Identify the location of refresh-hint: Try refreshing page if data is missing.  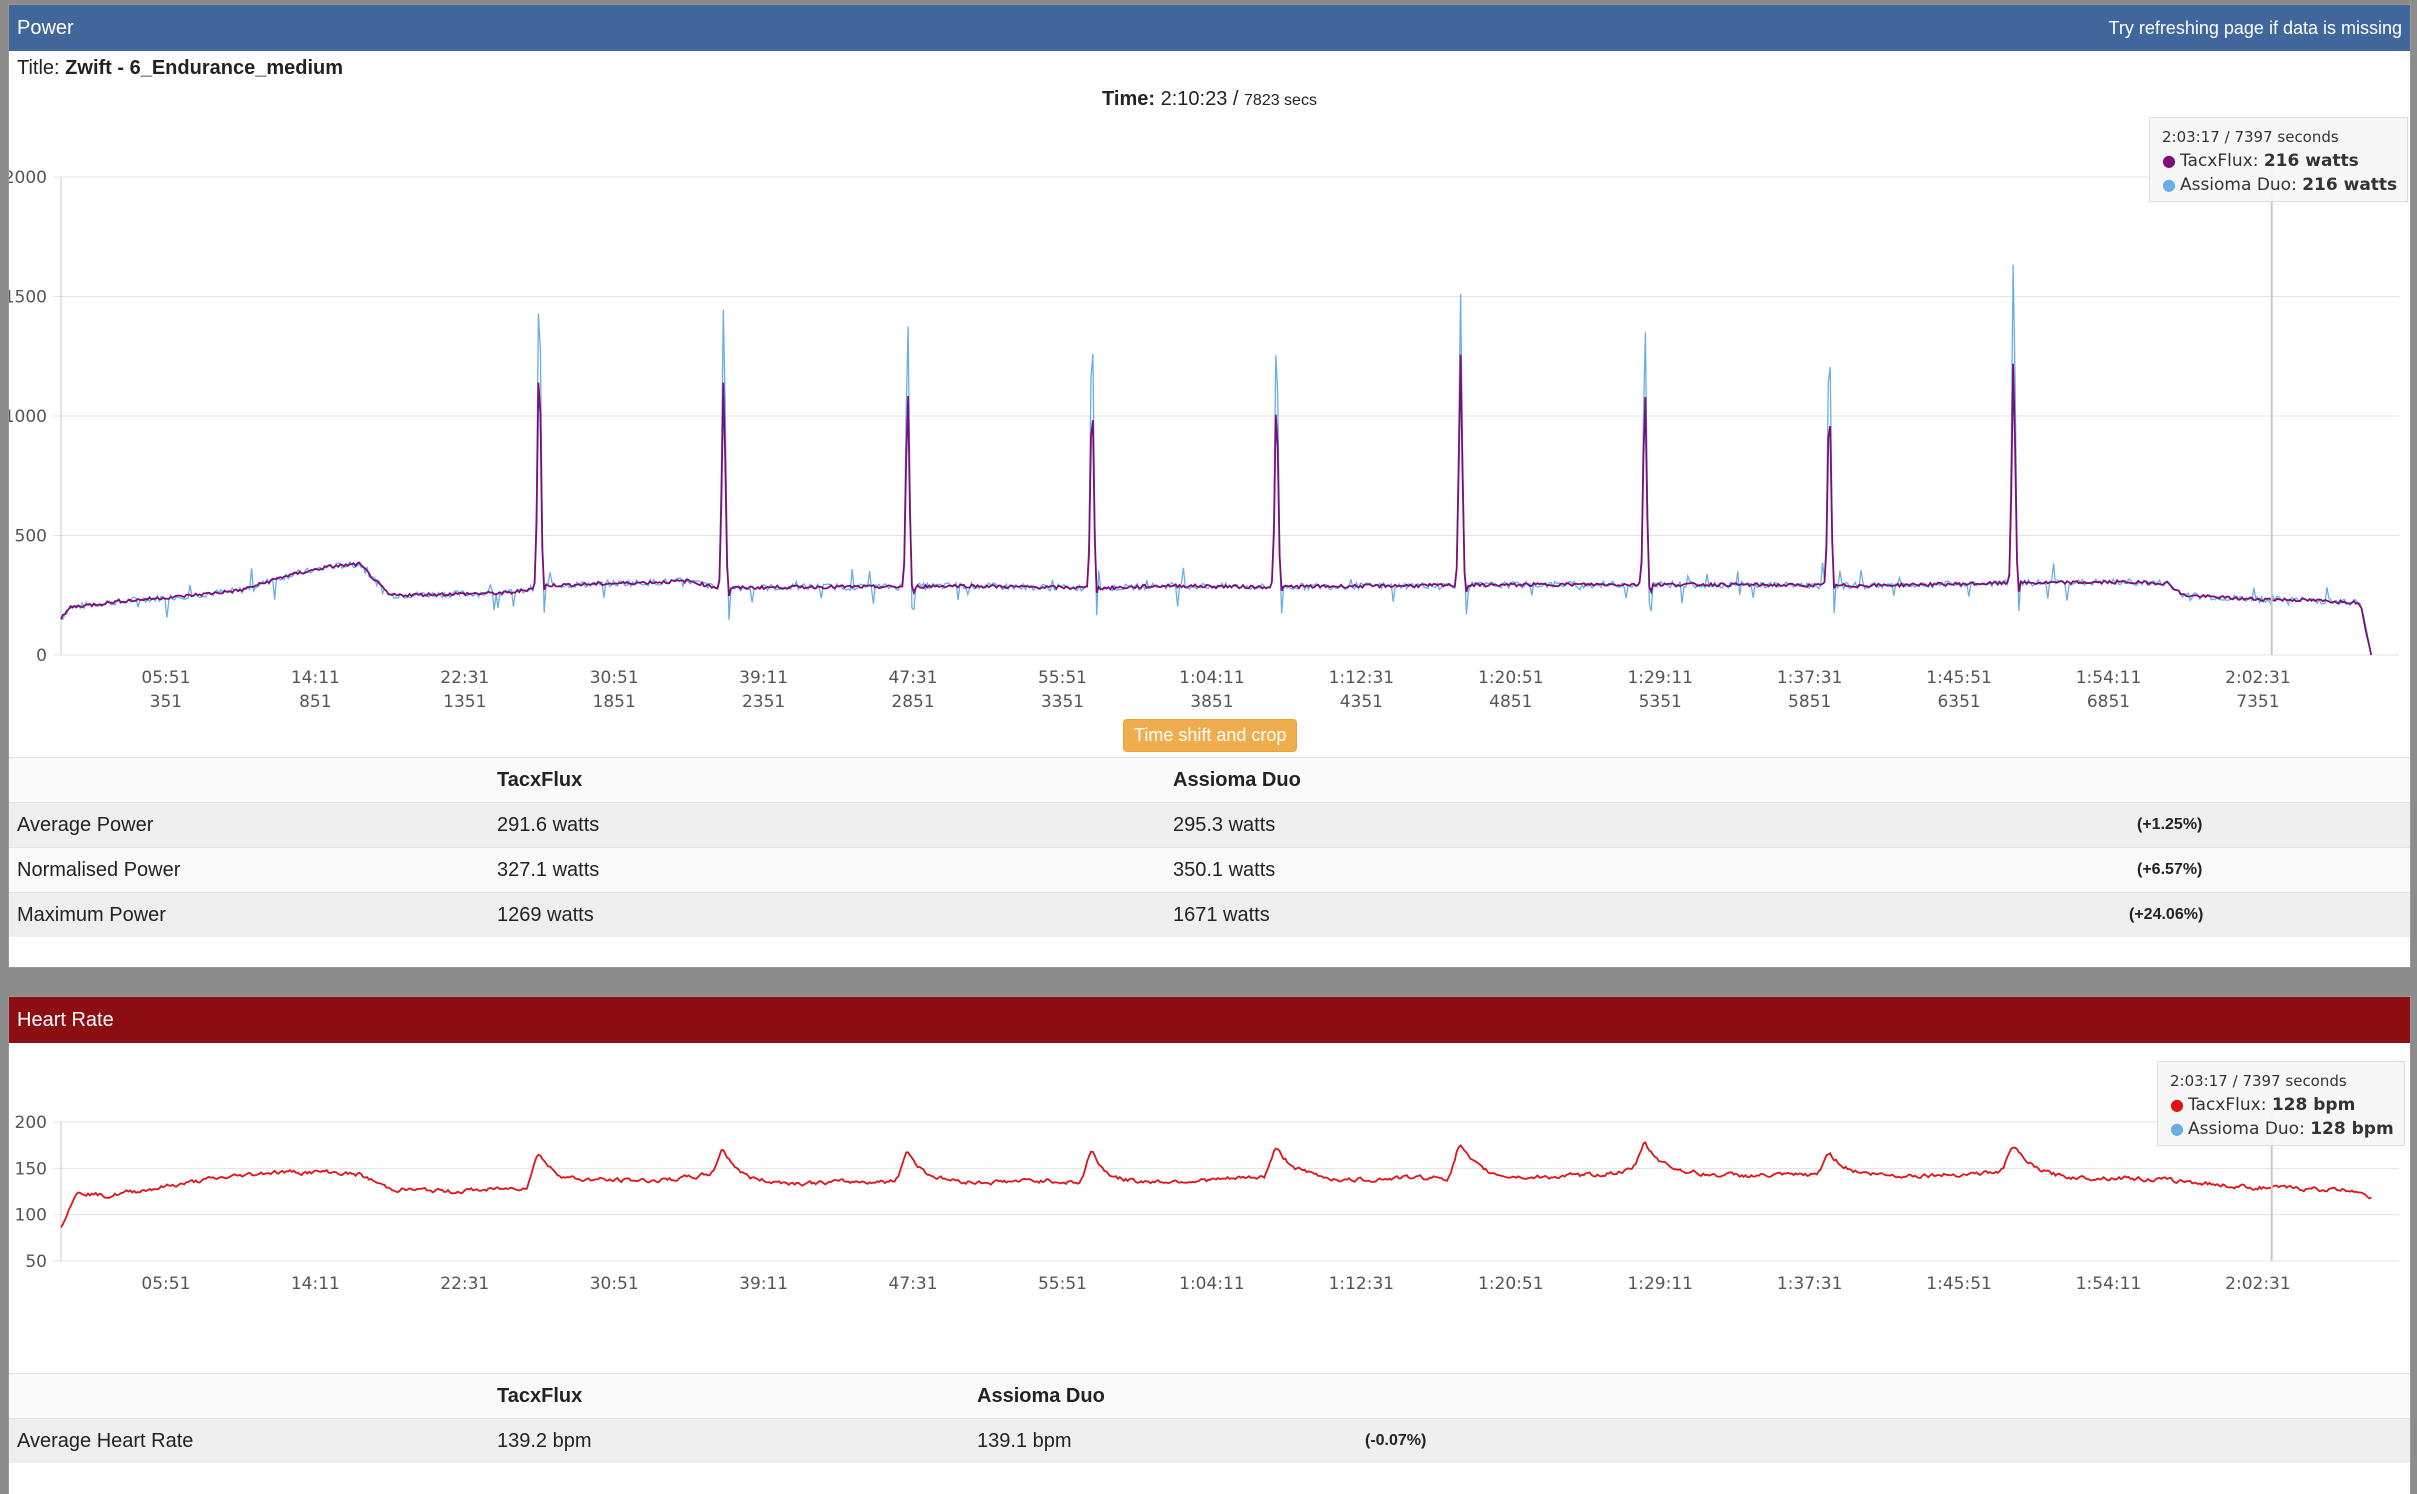
(2255, 28).